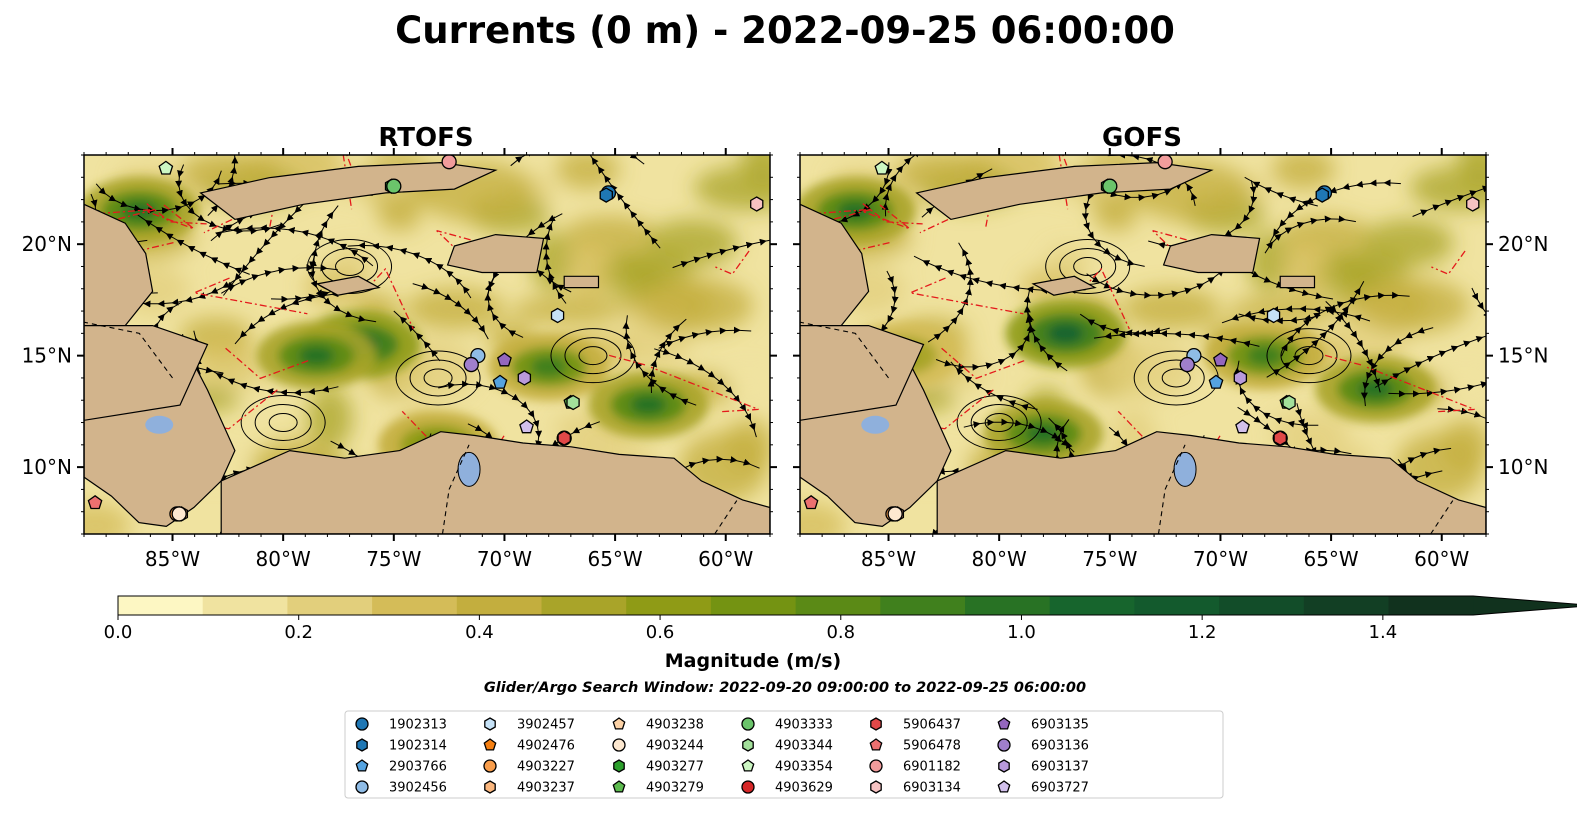 This screenshot has height=827, width=1577. Describe the element at coordinates (1523, 244) in the screenshot. I see `y-tick-label: 20°N` at that location.